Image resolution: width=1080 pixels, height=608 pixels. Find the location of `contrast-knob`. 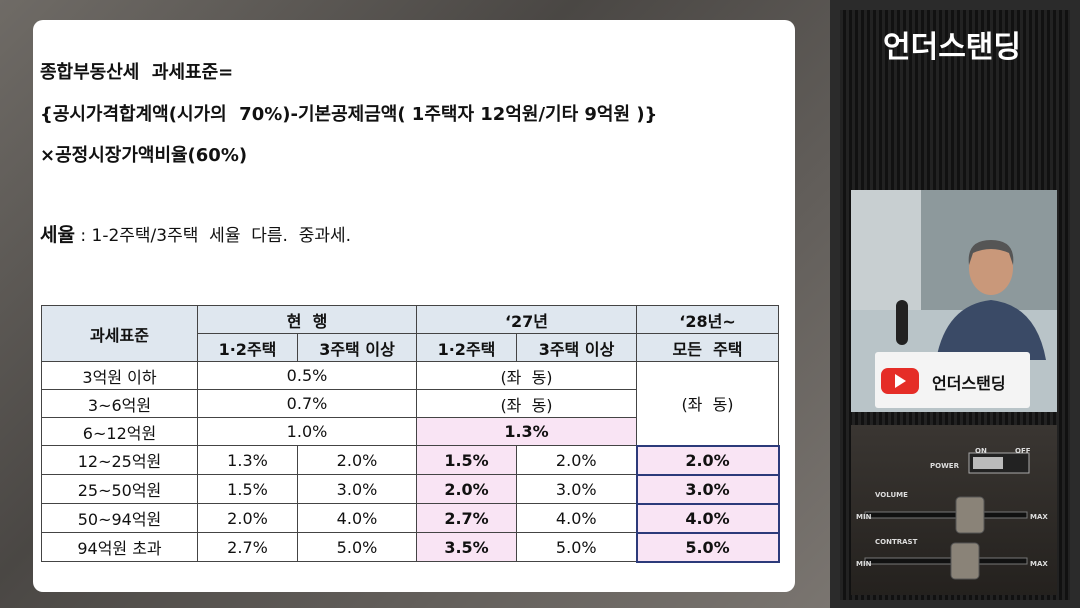

contrast-knob is located at coordinates (965, 561).